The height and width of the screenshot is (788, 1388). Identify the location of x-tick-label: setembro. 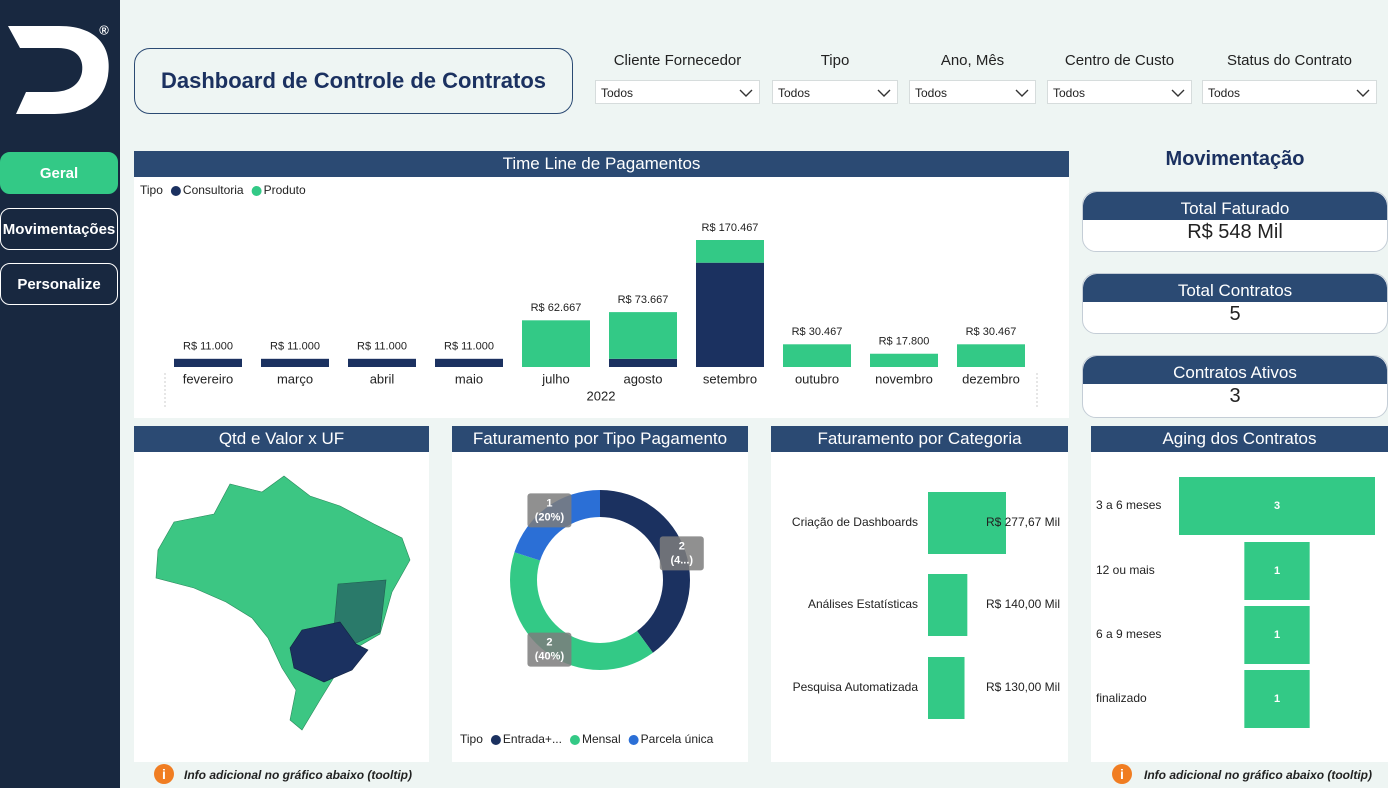
(730, 378).